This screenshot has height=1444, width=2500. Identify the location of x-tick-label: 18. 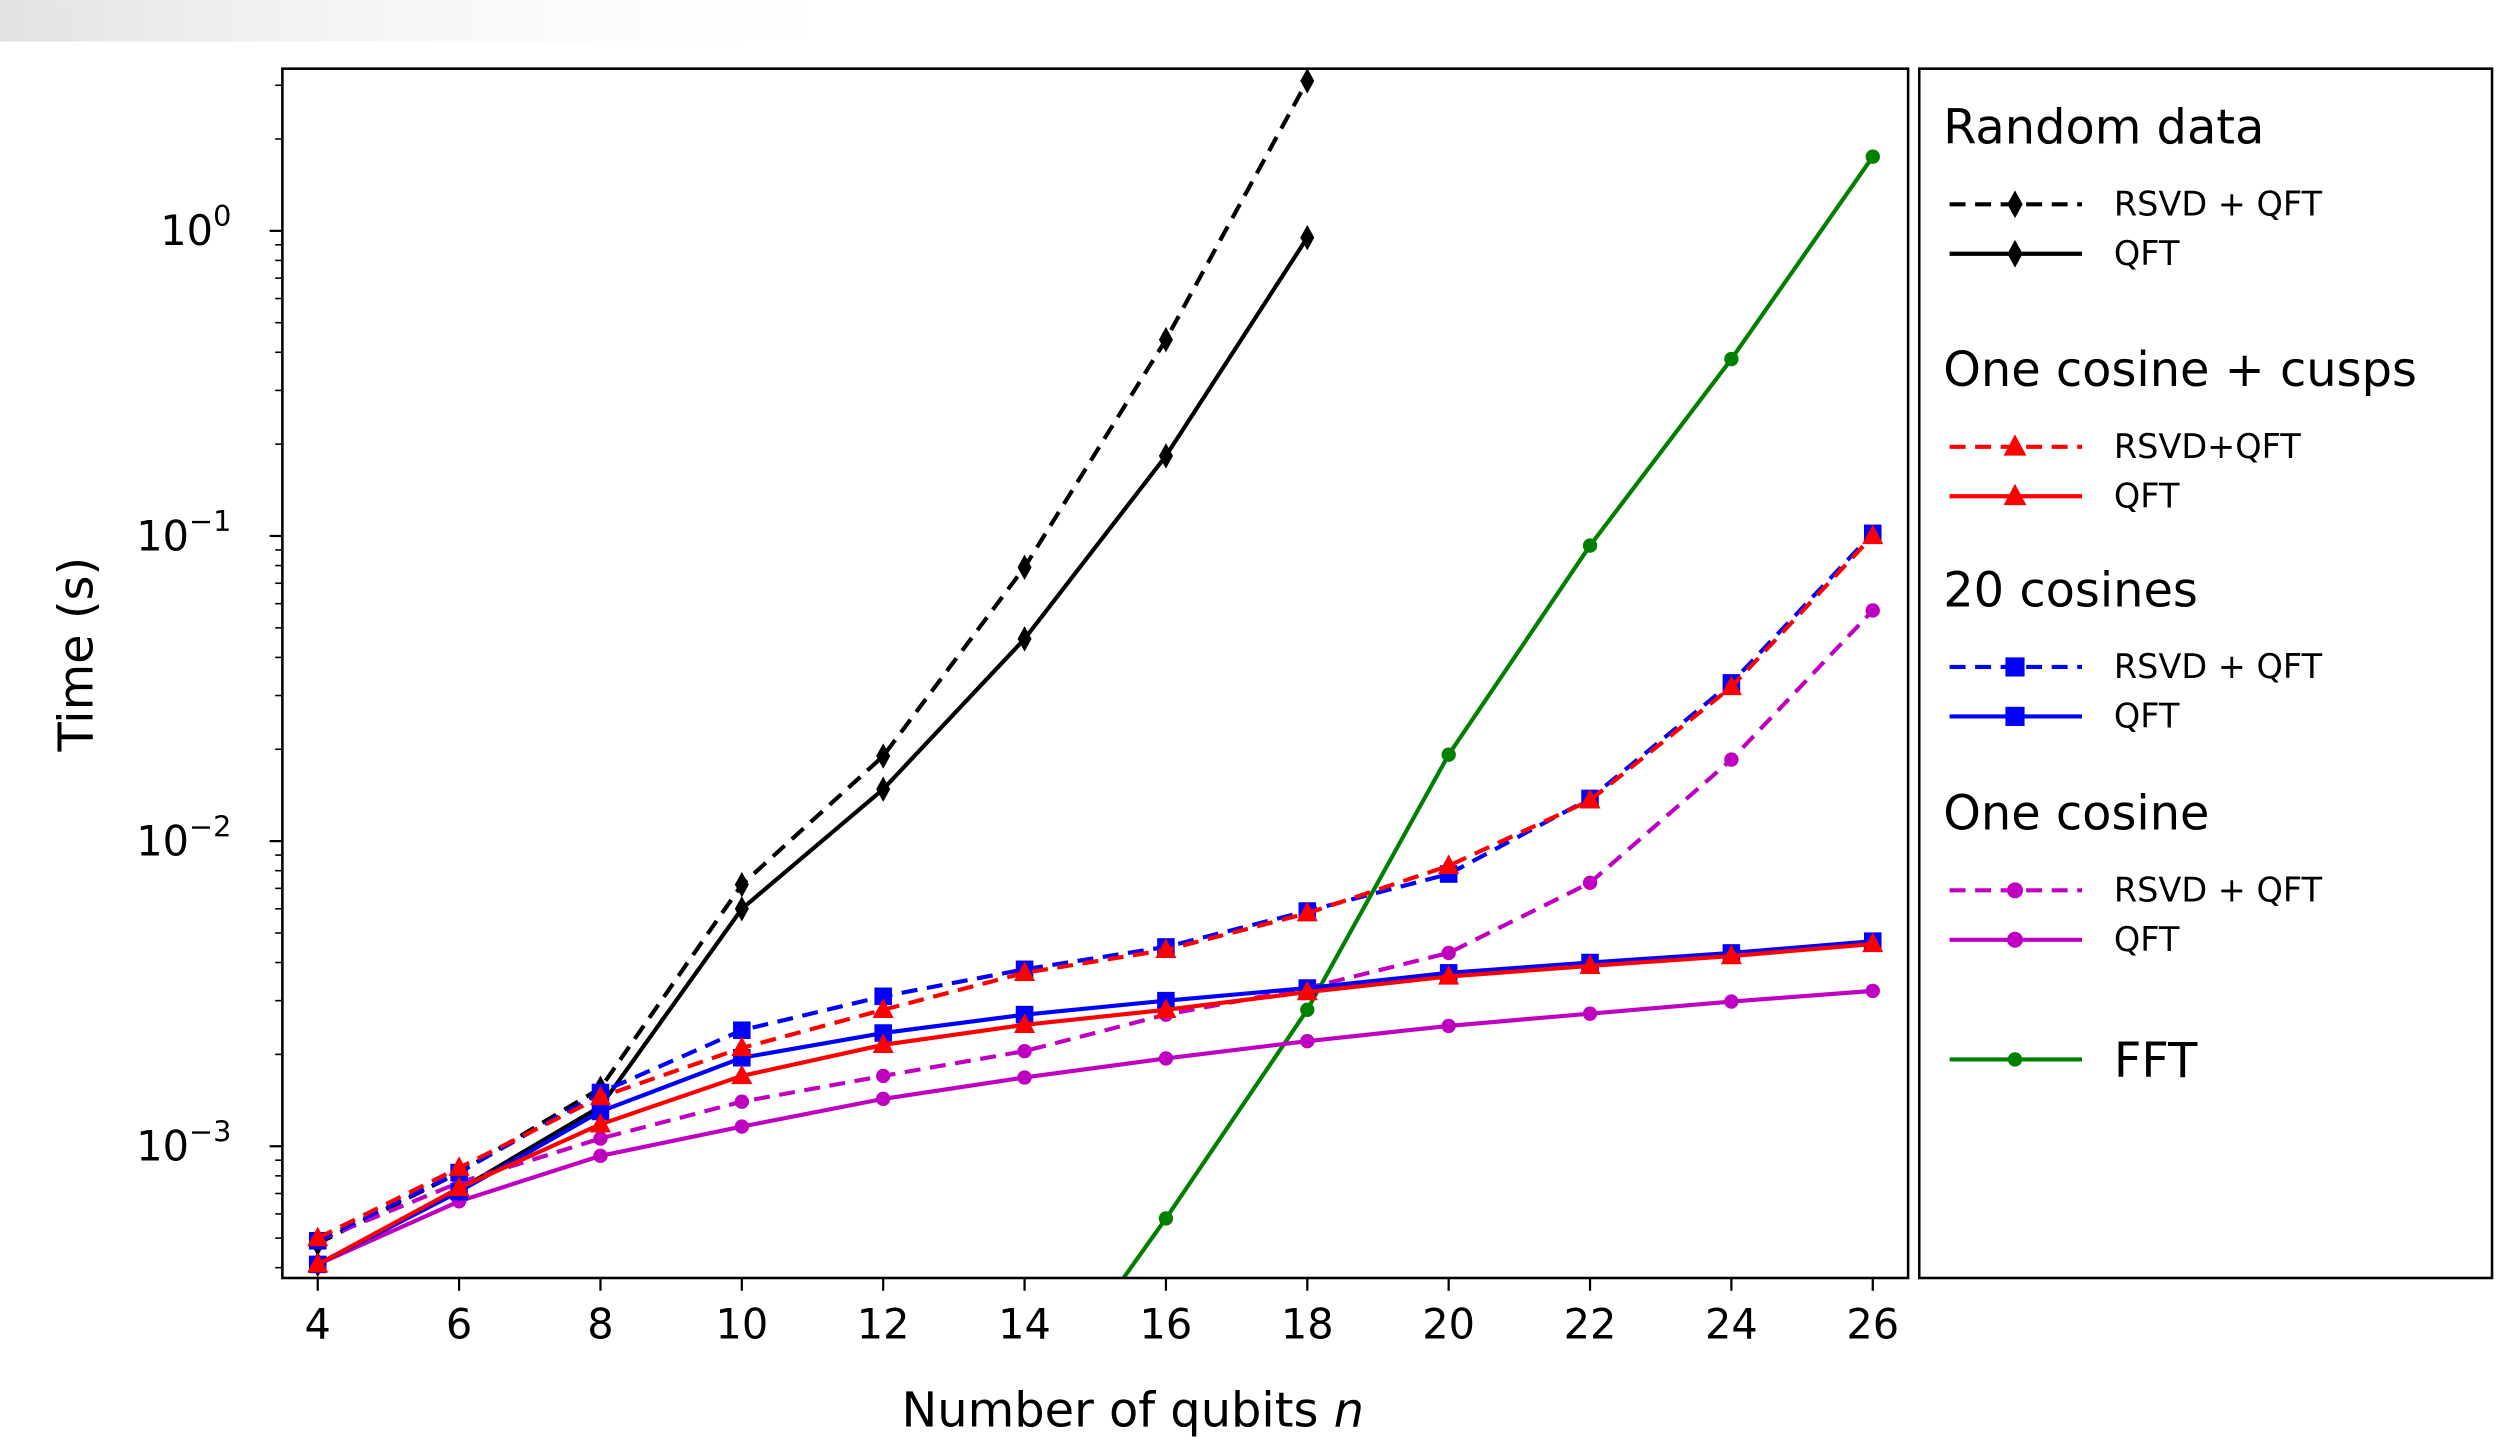
(1307, 1324).